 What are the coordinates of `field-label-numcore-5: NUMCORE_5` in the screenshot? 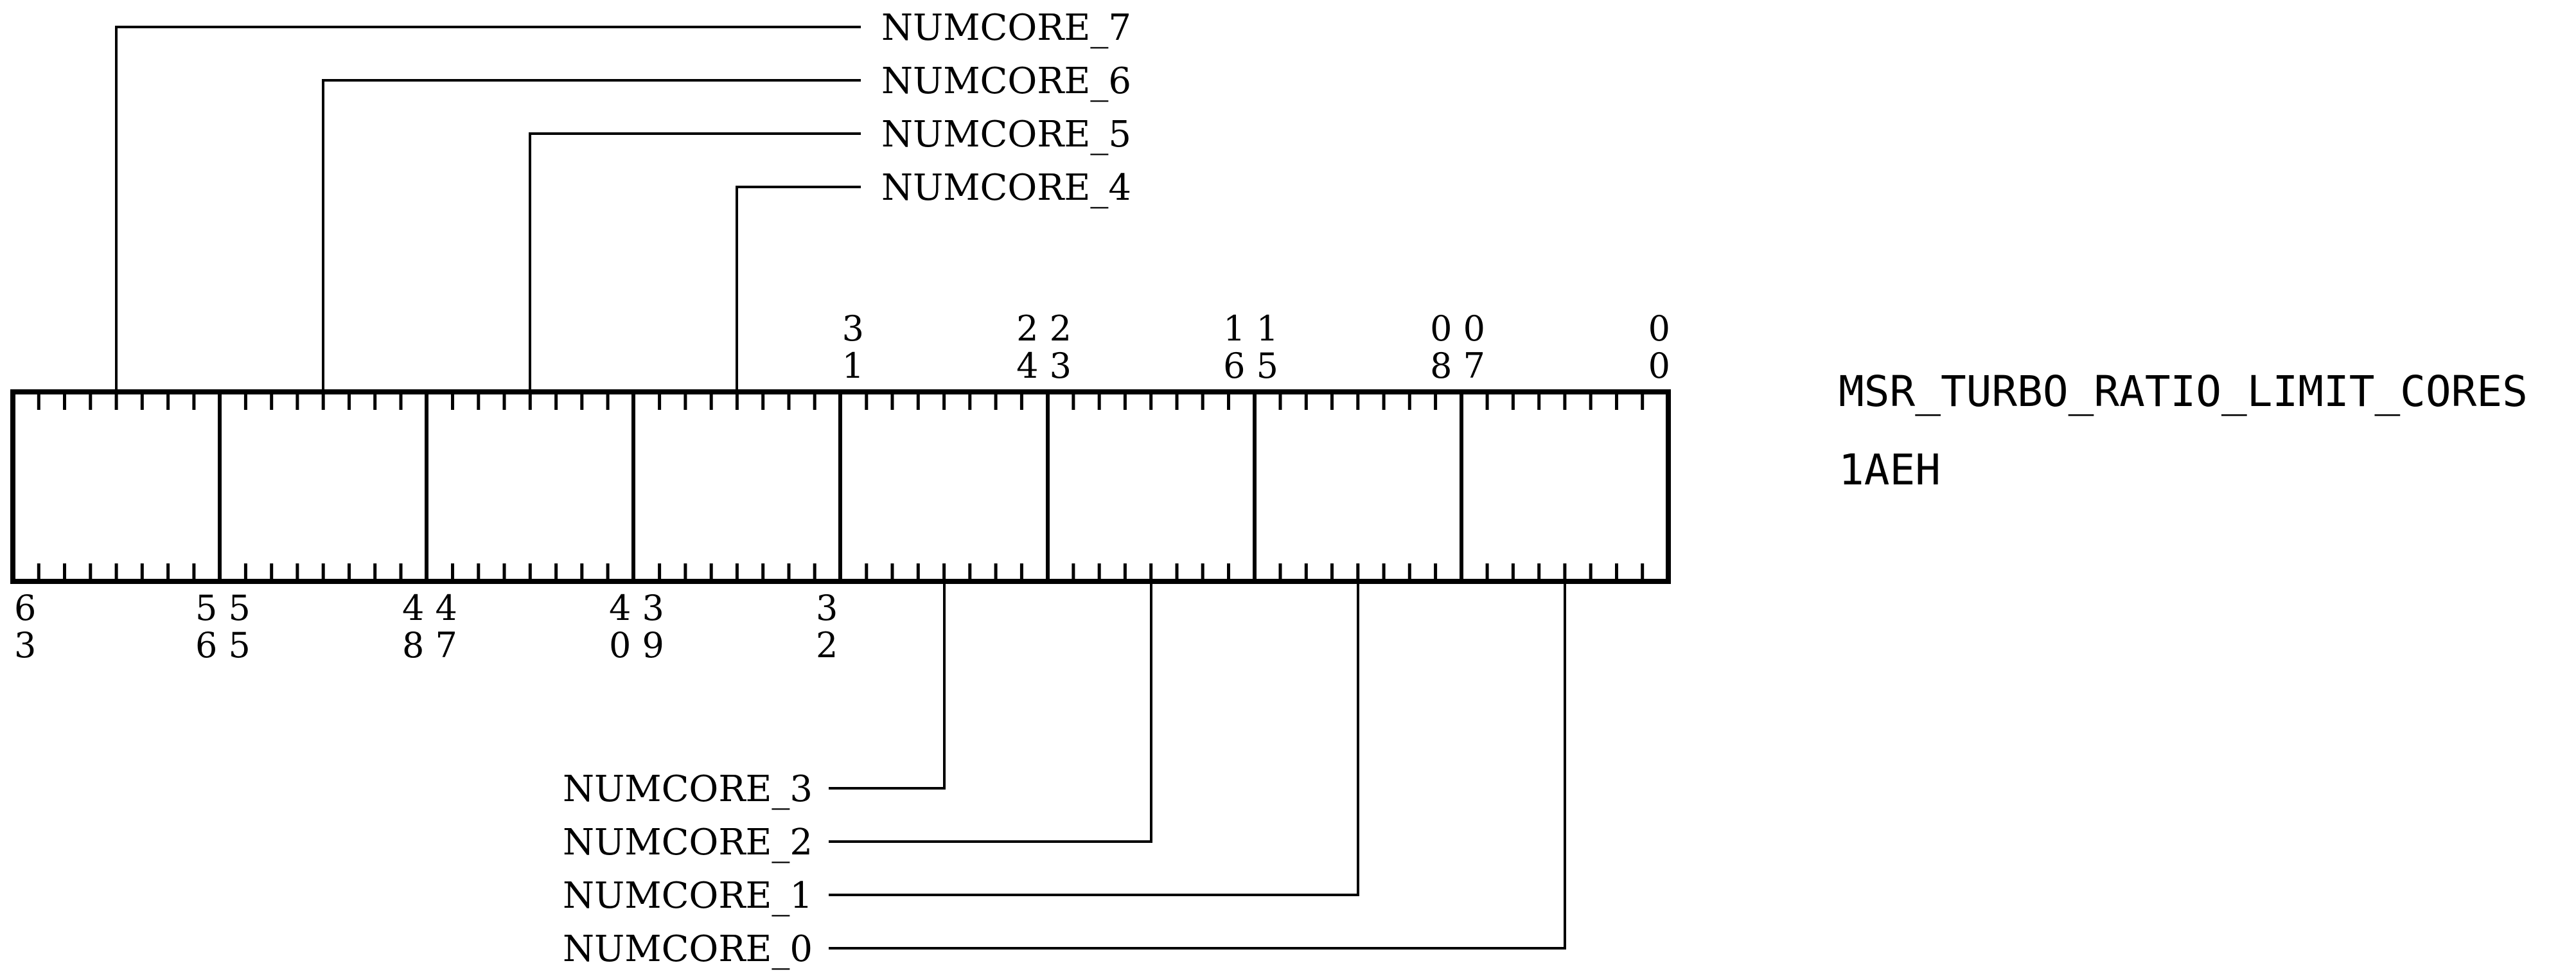 It's located at (1006, 135).